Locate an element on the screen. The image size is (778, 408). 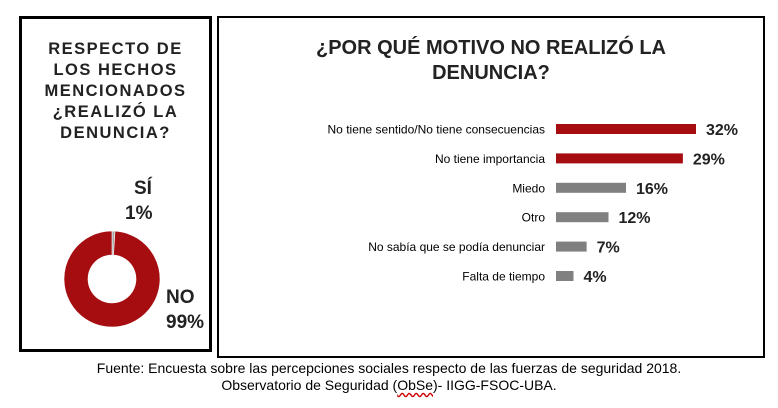
left-title-line: LOS HECHOS is located at coordinates (115, 70).